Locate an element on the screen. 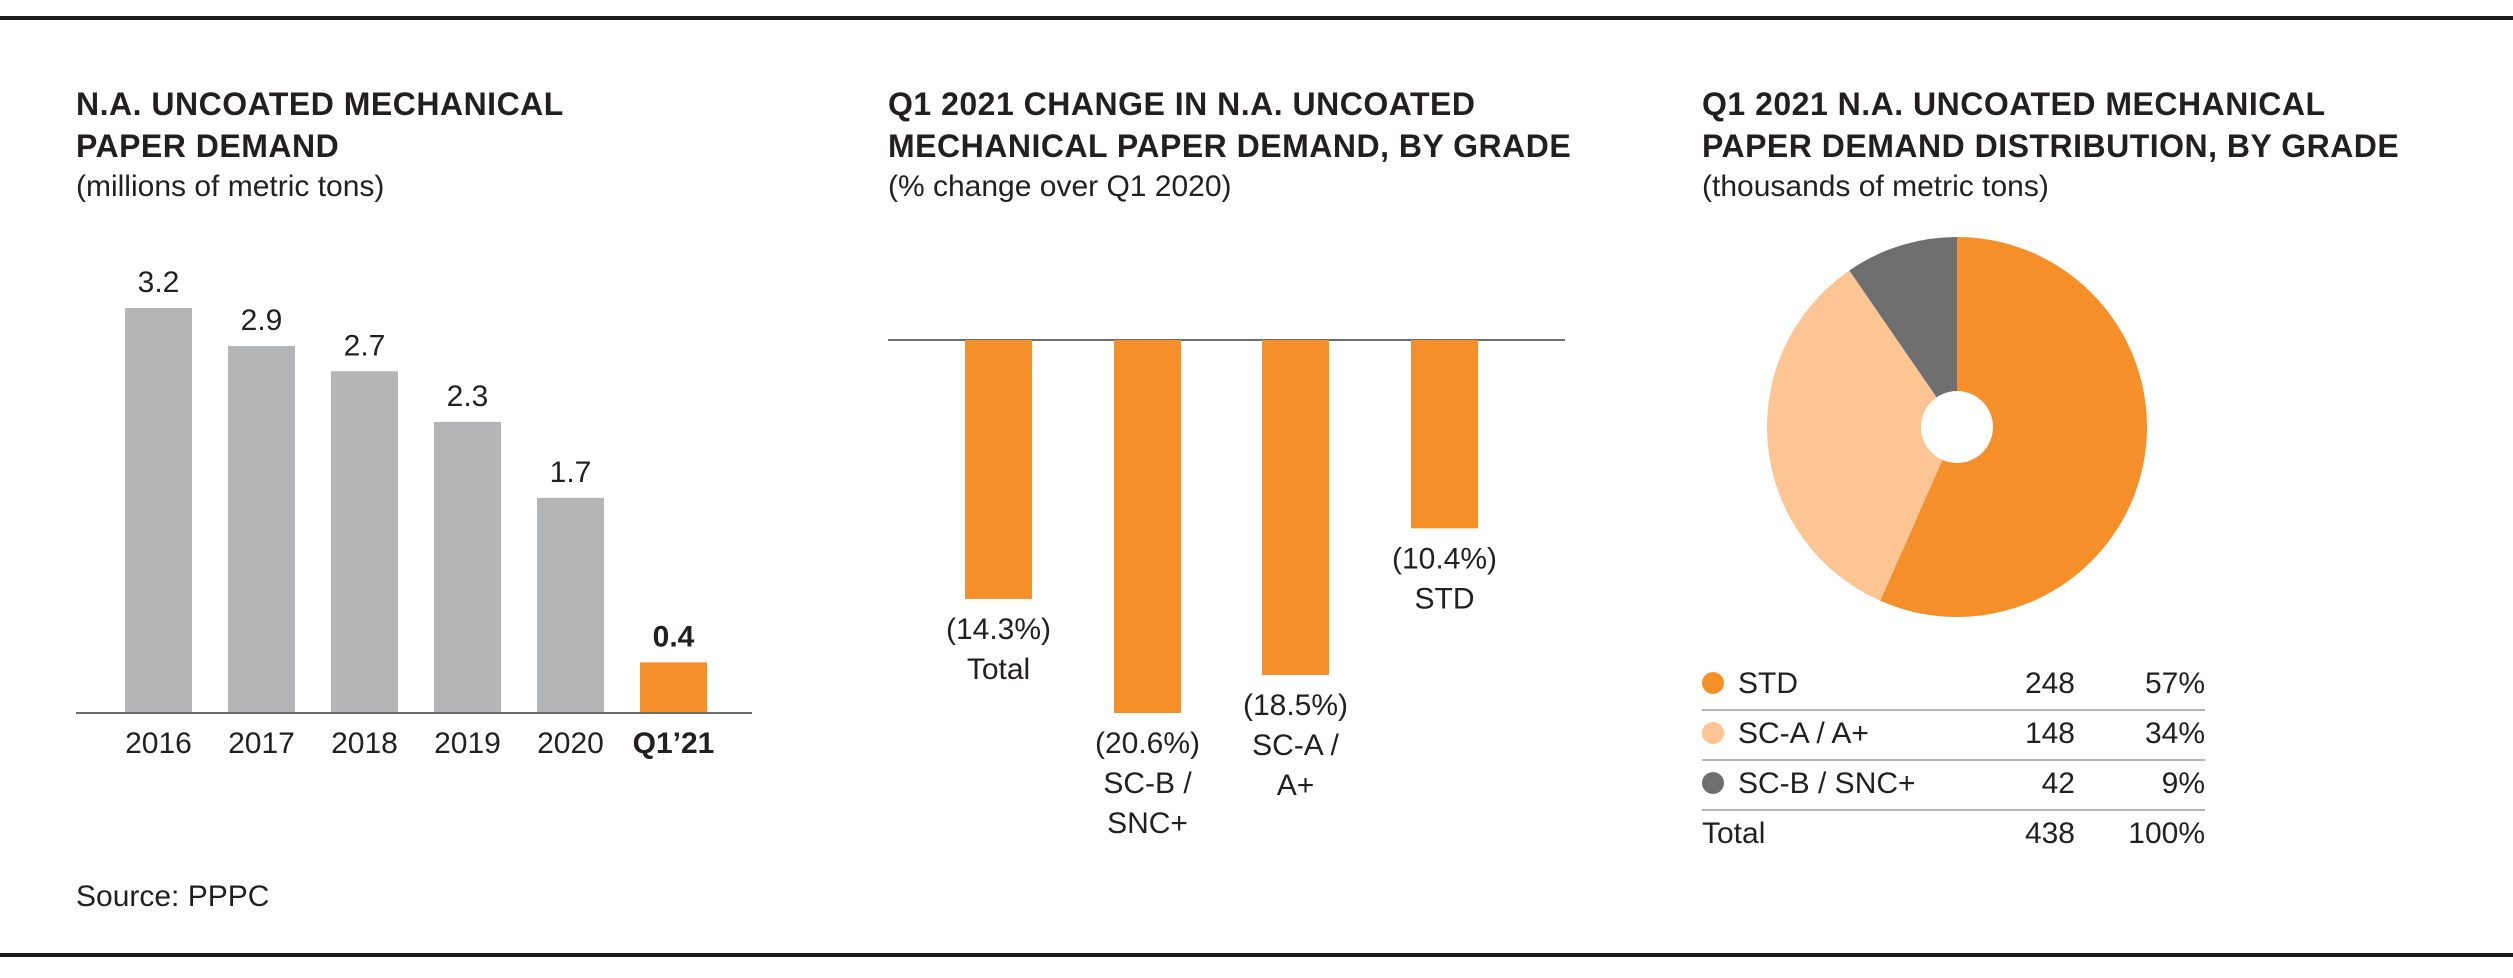 This screenshot has height=978, width=2513. legend-total-label: Total is located at coordinates (1733, 833).